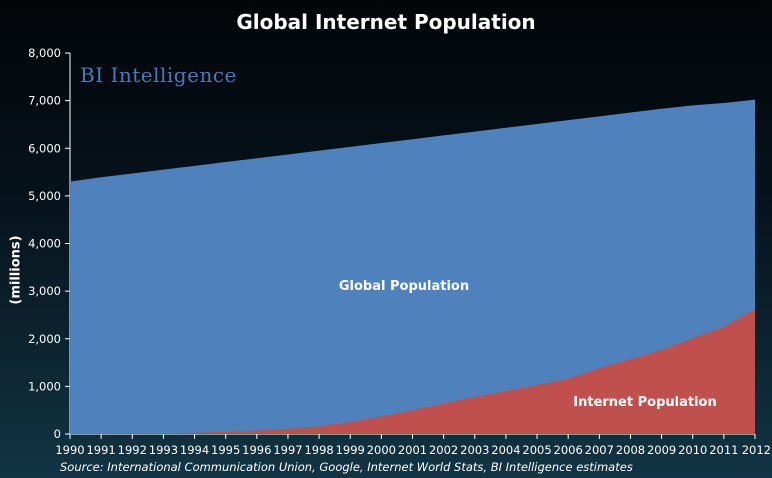 This screenshot has height=478, width=772. Describe the element at coordinates (723, 450) in the screenshot. I see `x-tick-label: 2011` at that location.